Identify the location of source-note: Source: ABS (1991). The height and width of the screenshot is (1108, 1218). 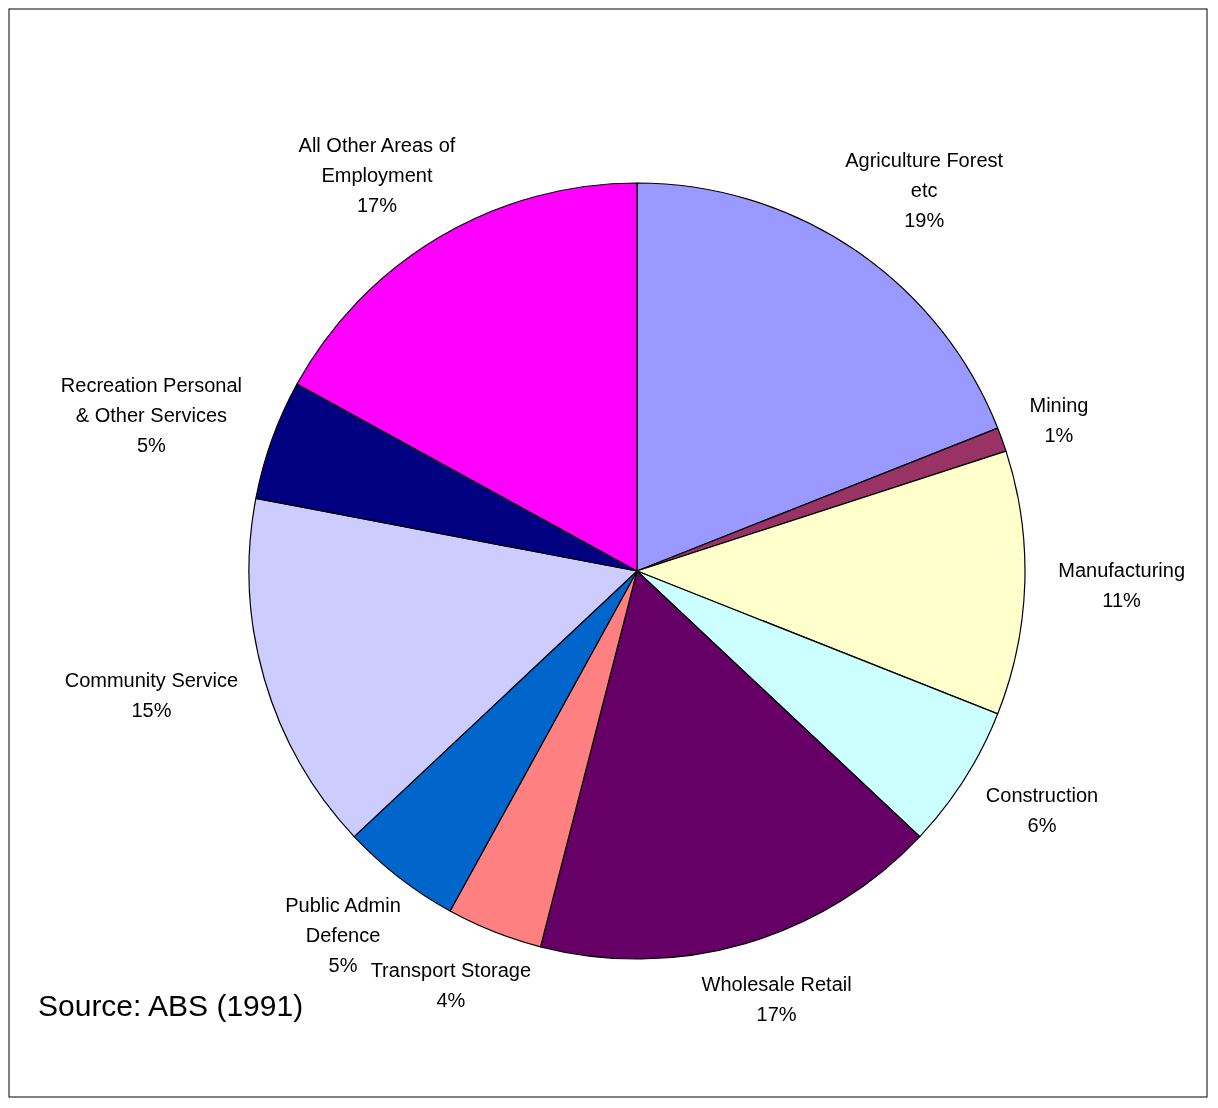
(171, 1005).